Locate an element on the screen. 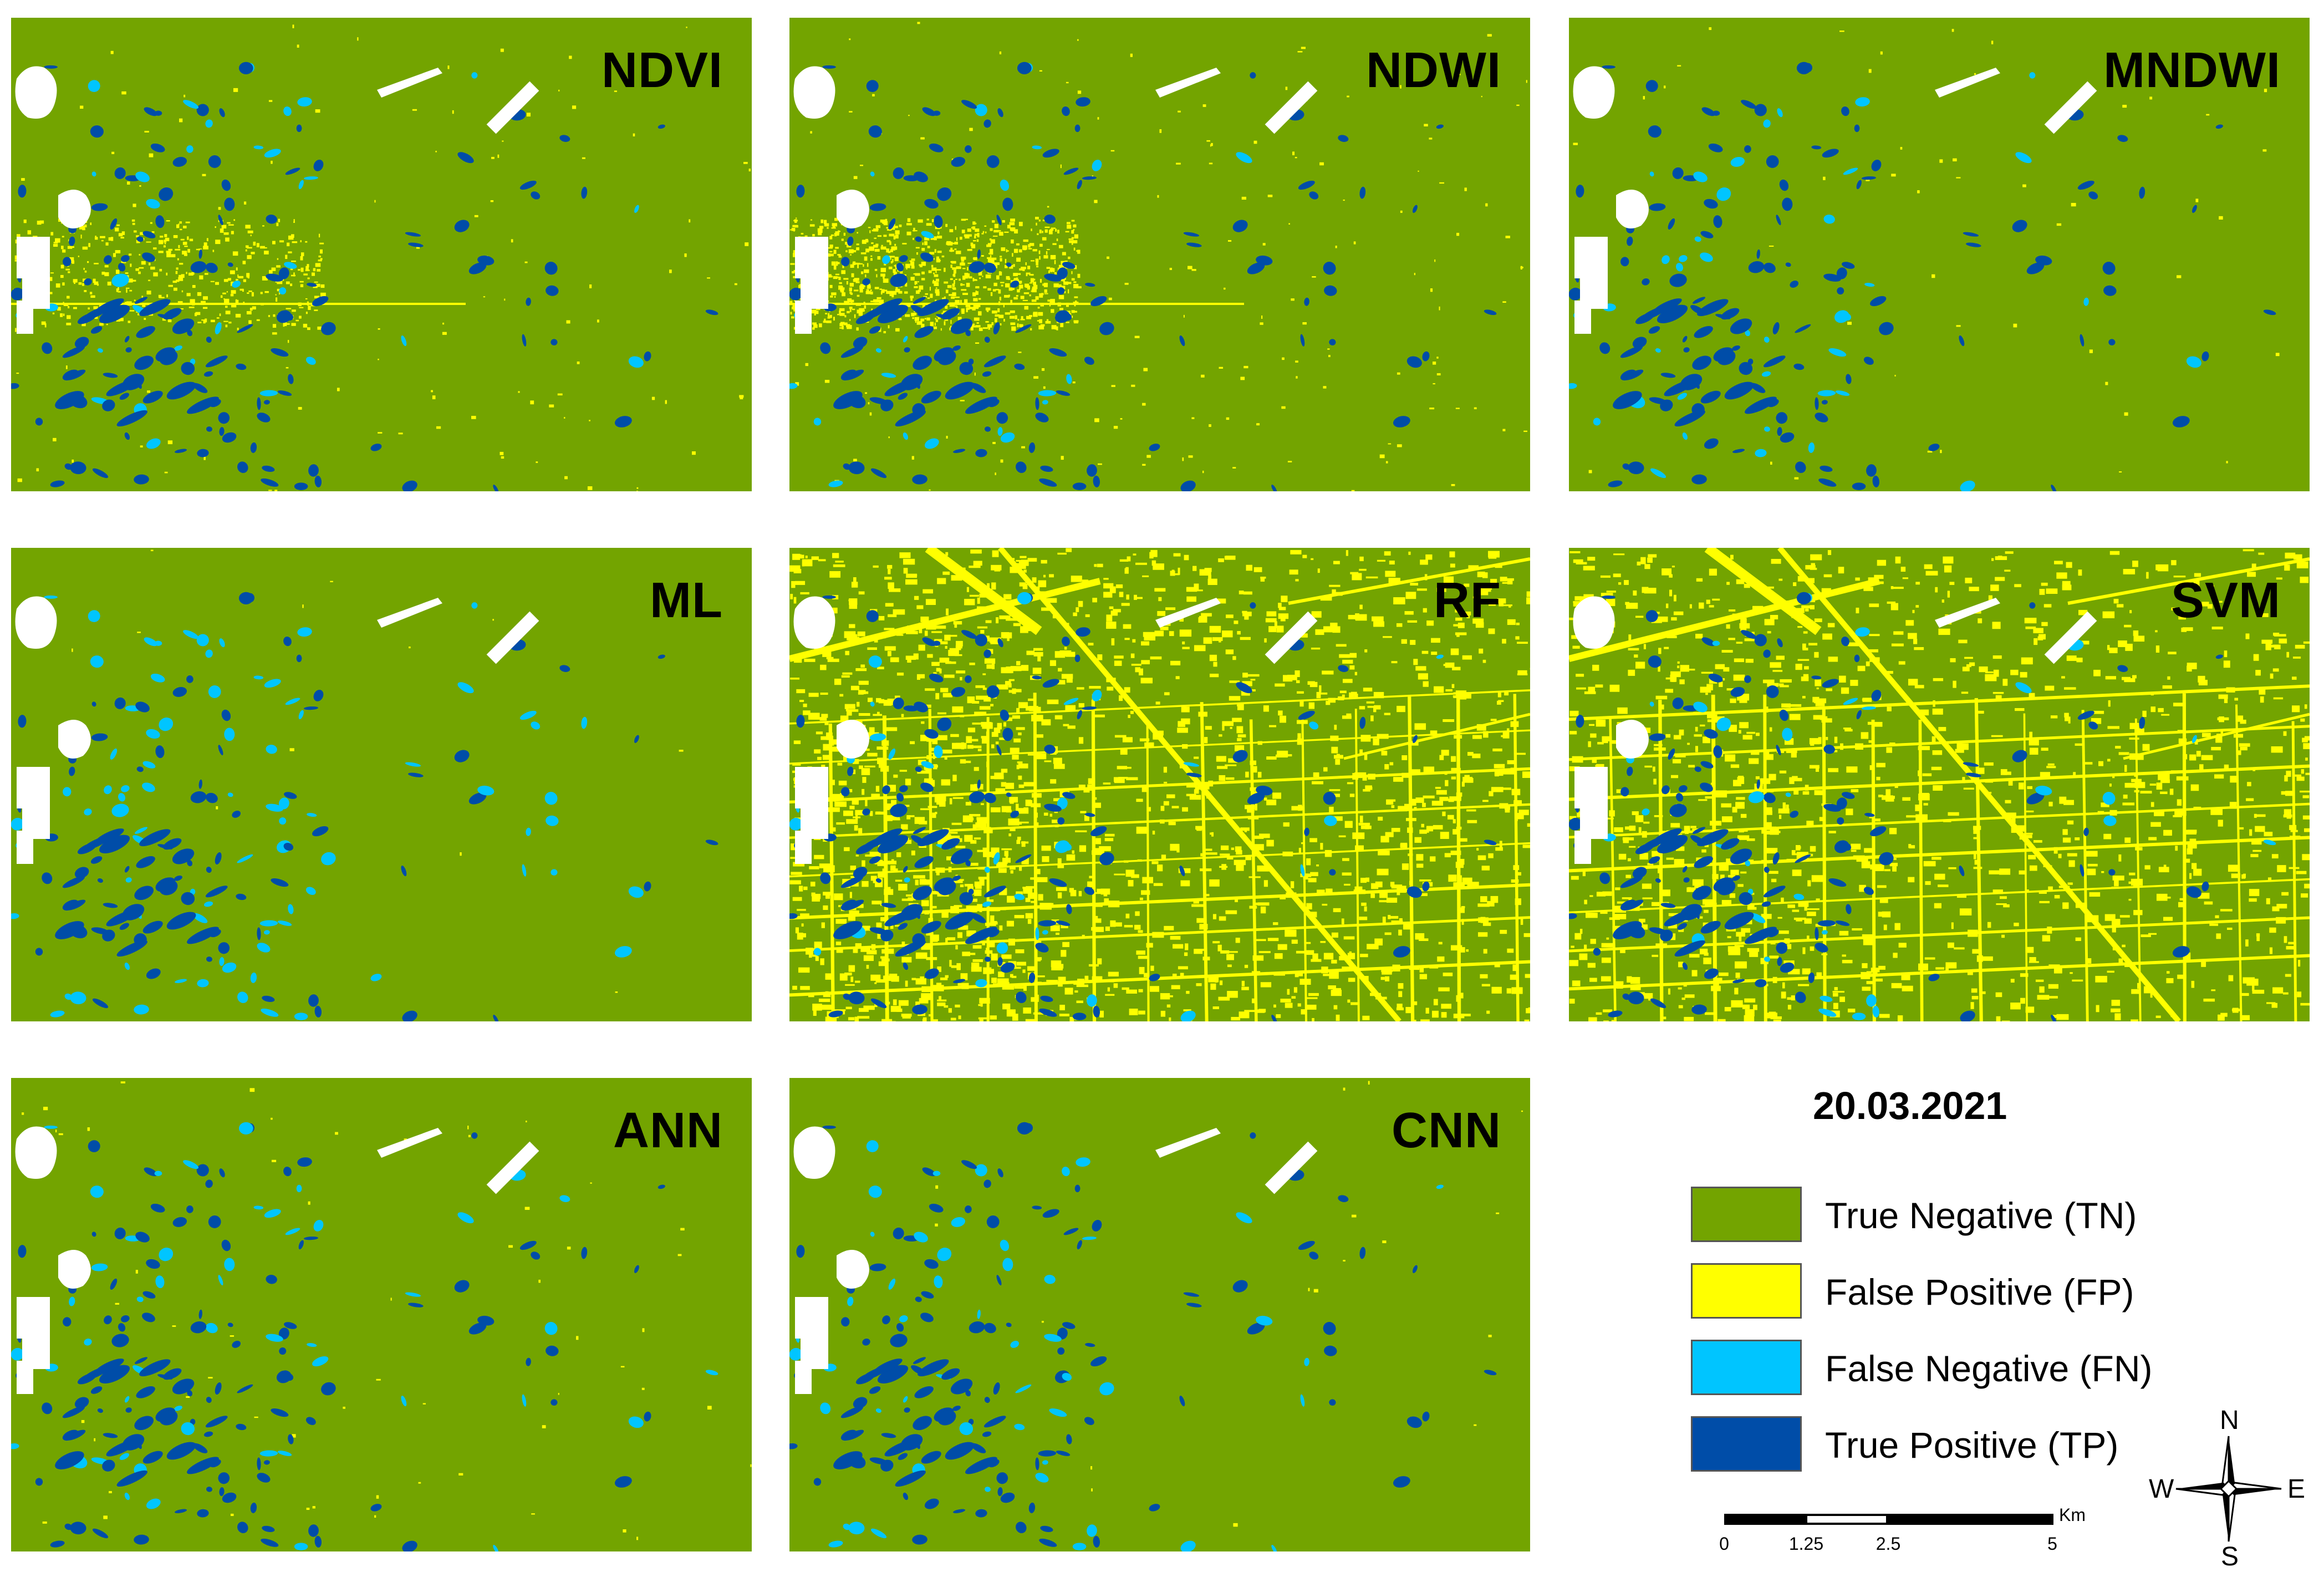  legend-item-fn: False Negative (FN) is located at coordinates (1968, 1367).